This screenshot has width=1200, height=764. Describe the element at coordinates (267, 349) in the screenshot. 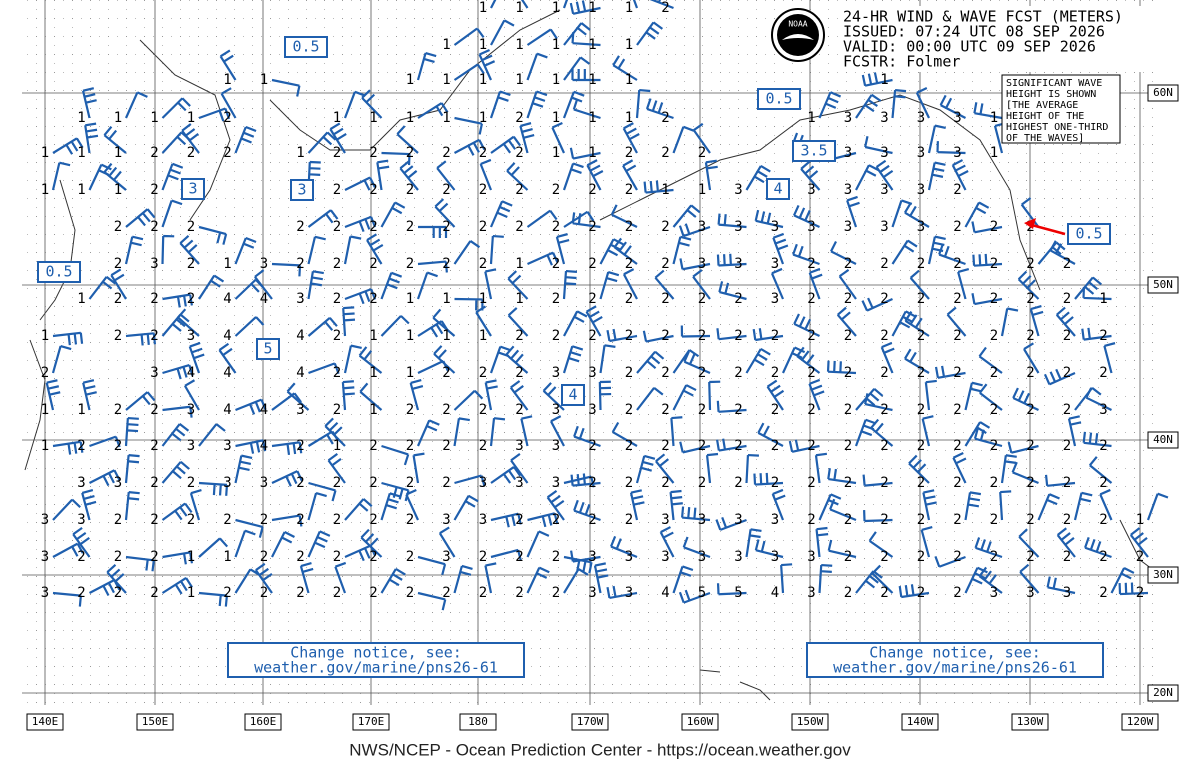

I see `wave-box-label: 5` at that location.